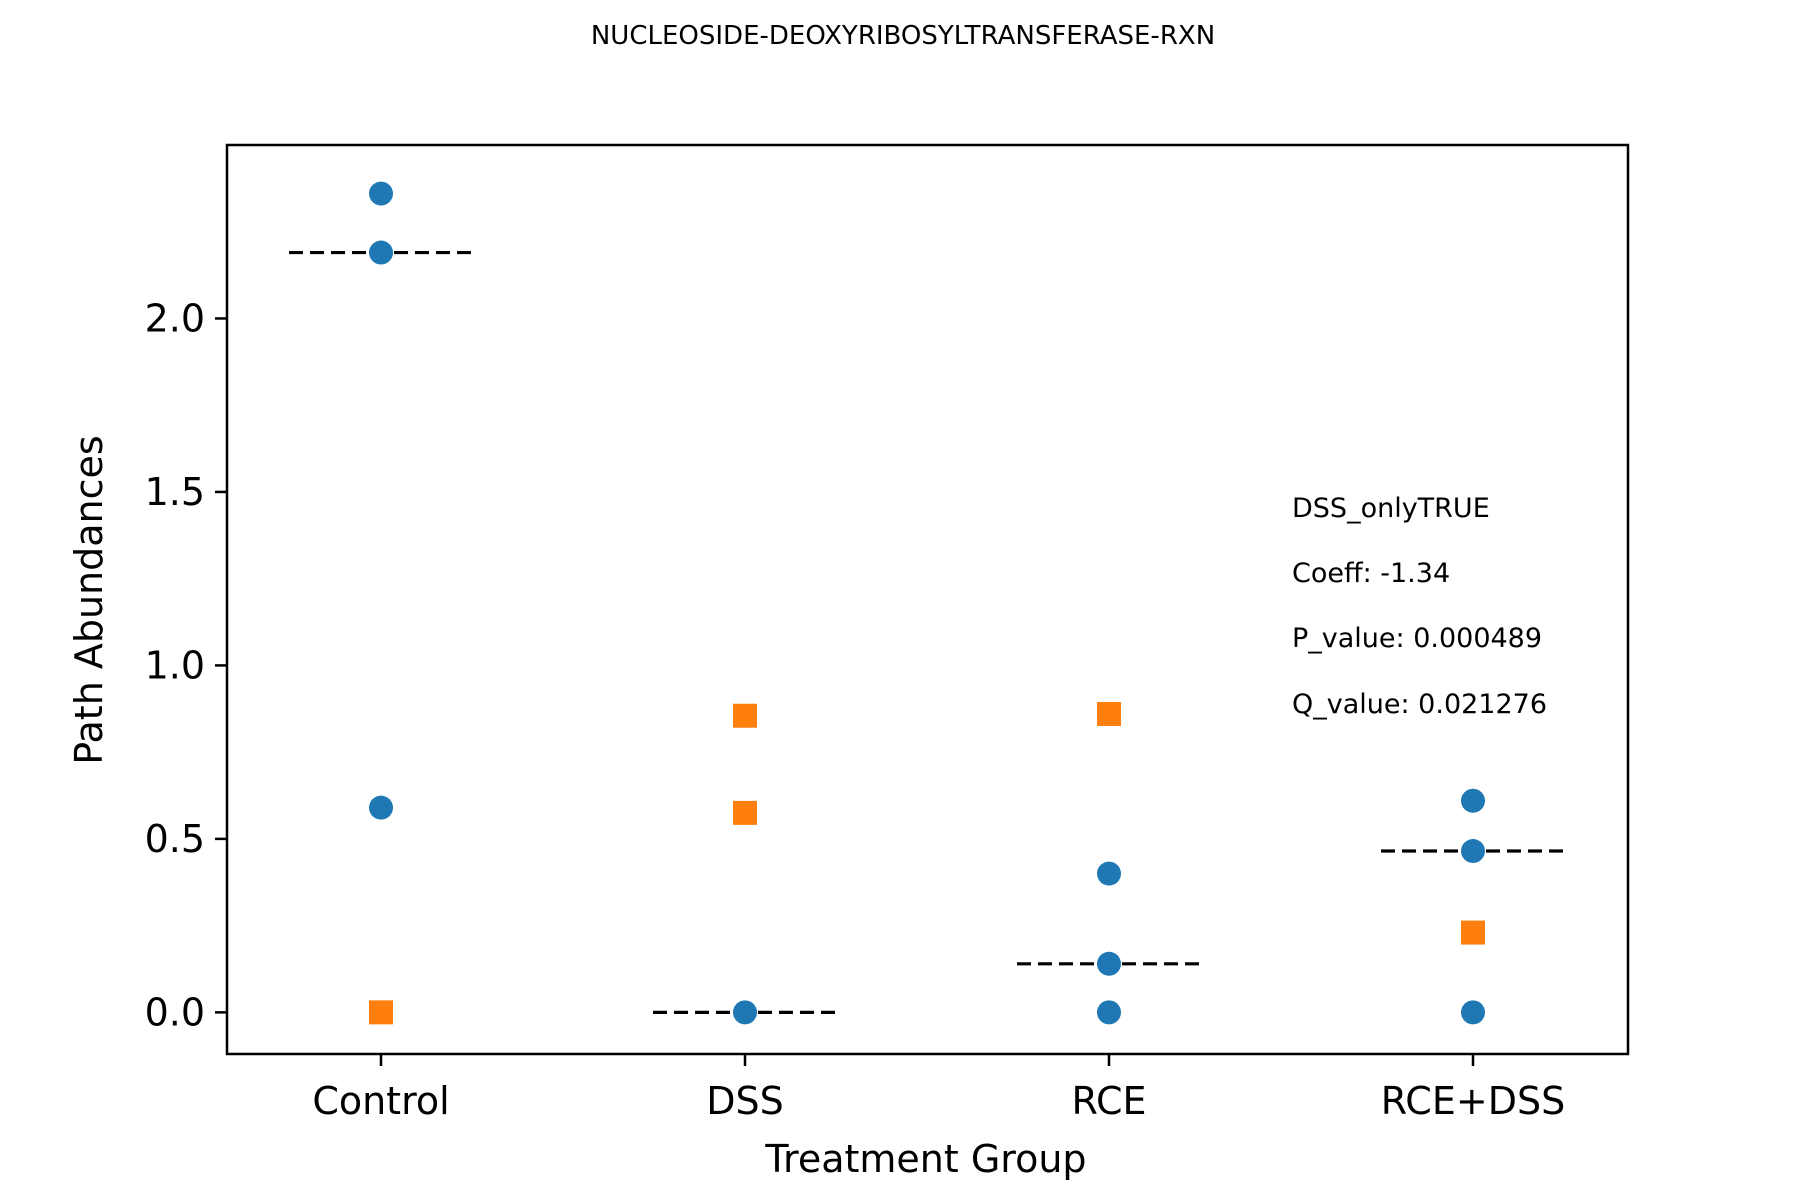 The height and width of the screenshot is (1200, 1800). What do you see at coordinates (380, 1101) in the screenshot?
I see `x-tick-label: Control` at bounding box center [380, 1101].